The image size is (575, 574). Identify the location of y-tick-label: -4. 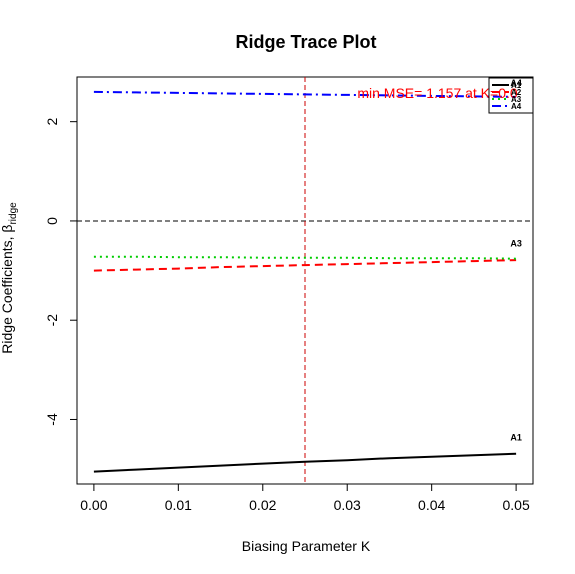
(52, 419).